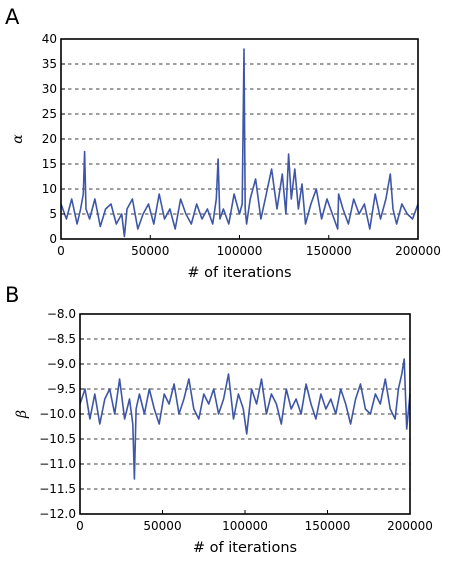 This screenshot has width=454, height=563. Describe the element at coordinates (410, 526) in the screenshot. I see `panel-b-x-tick-label-4: 200000` at that location.